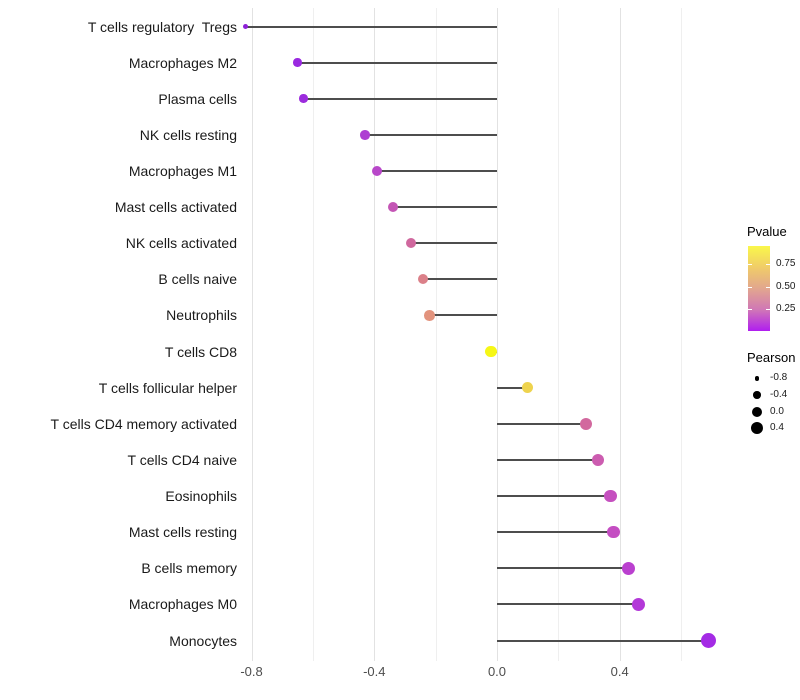  I want to click on y-axis-label: NK cells activated, so click(181, 243).